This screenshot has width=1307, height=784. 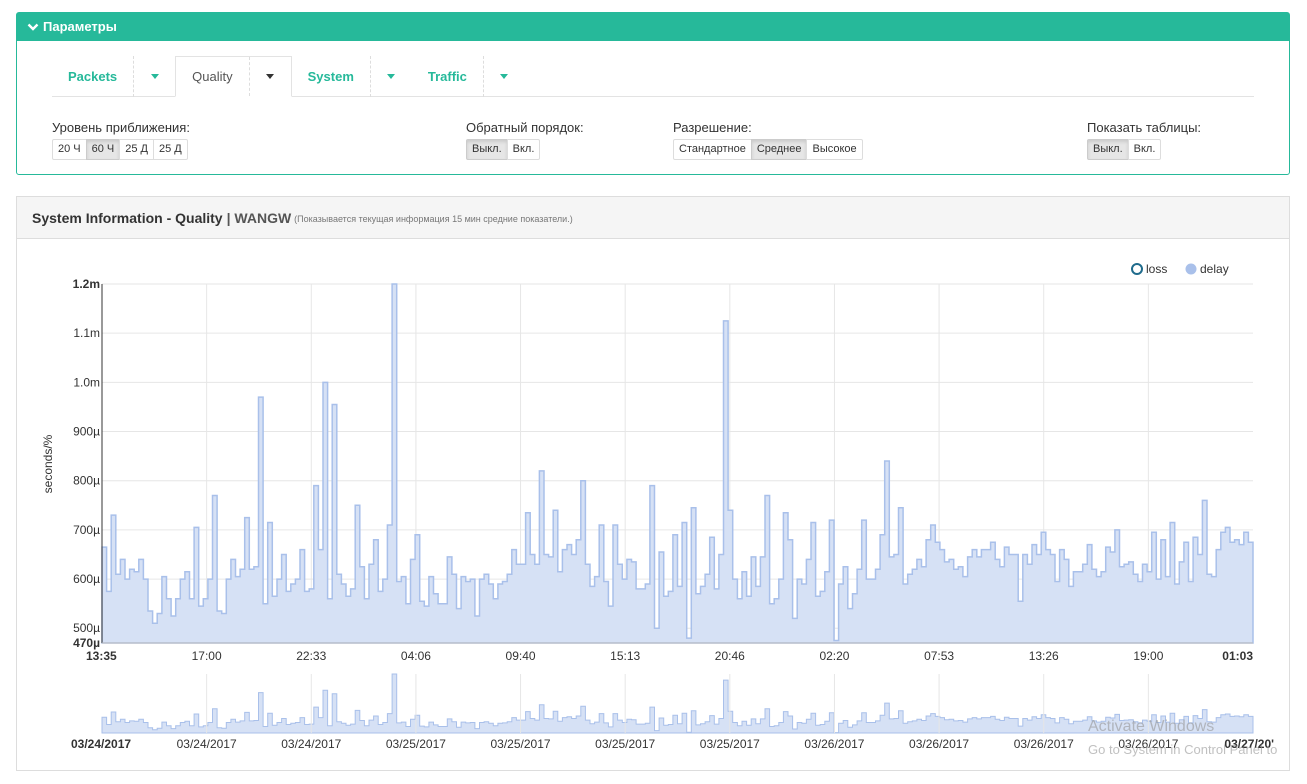 I want to click on tab-label: Packets, so click(x=93, y=76).